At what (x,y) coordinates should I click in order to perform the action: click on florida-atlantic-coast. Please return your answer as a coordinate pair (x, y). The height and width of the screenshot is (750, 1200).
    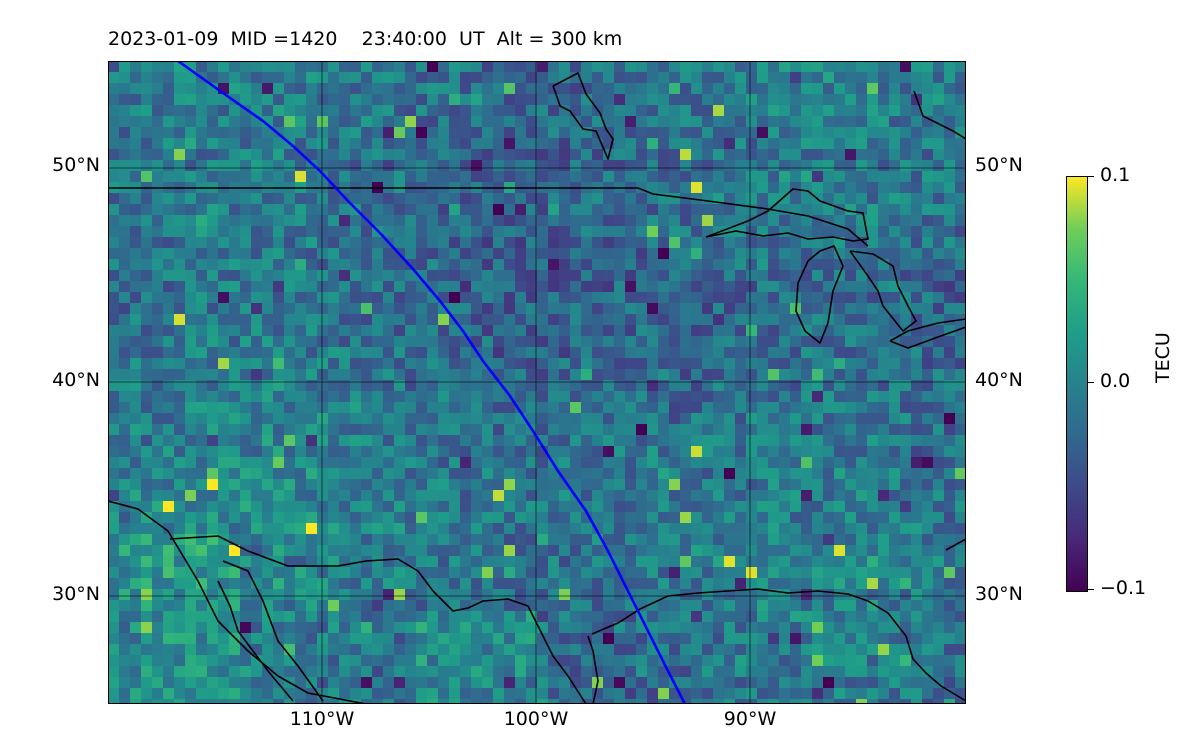
    Looking at the image, I should click on (955, 544).